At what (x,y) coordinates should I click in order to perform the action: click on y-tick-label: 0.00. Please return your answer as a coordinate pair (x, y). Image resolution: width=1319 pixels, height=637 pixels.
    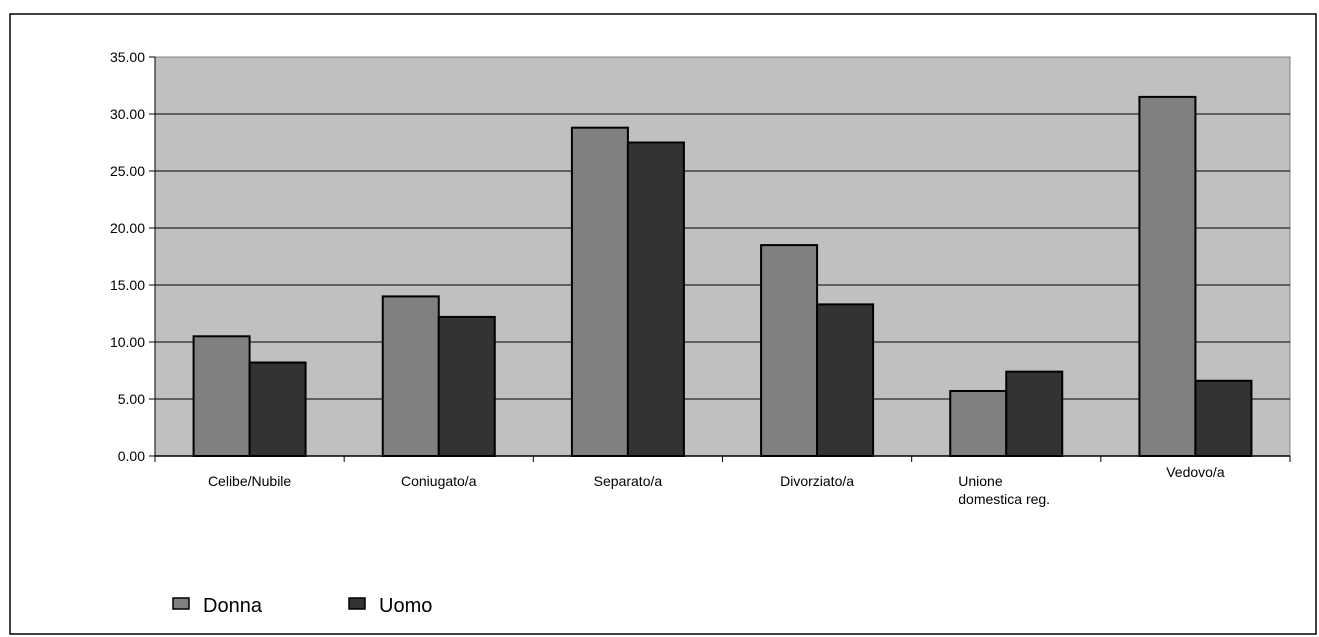
    Looking at the image, I should click on (131, 456).